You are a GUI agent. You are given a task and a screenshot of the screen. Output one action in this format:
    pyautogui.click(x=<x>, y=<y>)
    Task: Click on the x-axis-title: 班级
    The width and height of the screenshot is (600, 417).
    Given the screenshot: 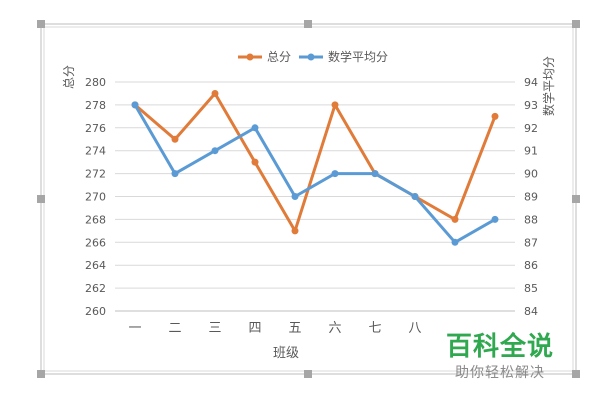 What is the action you would take?
    pyautogui.click(x=286, y=353)
    